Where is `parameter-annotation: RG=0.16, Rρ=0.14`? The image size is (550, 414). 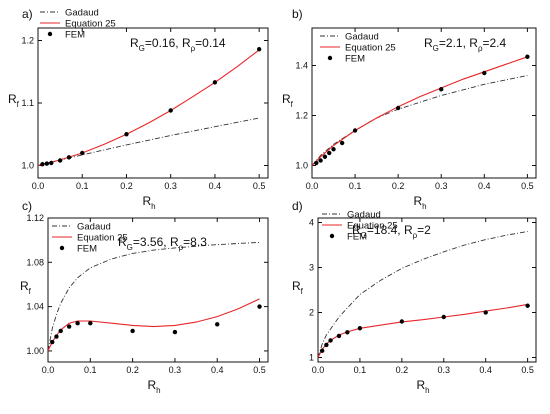
parameter-annotation: RG=0.16, Rρ=0.14 is located at coordinates (178, 44).